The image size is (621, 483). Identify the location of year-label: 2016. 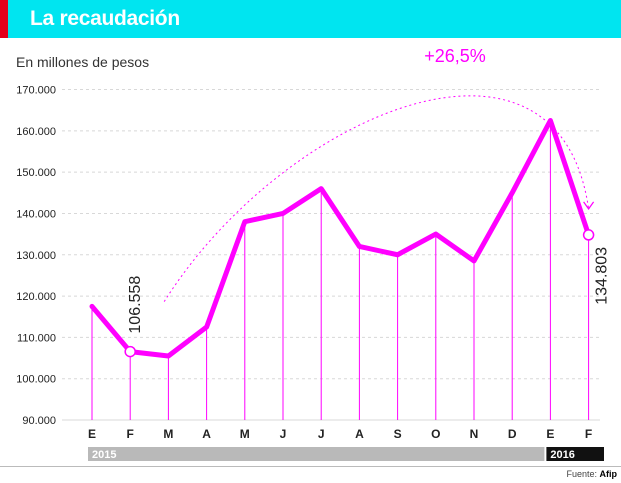
(562, 455).